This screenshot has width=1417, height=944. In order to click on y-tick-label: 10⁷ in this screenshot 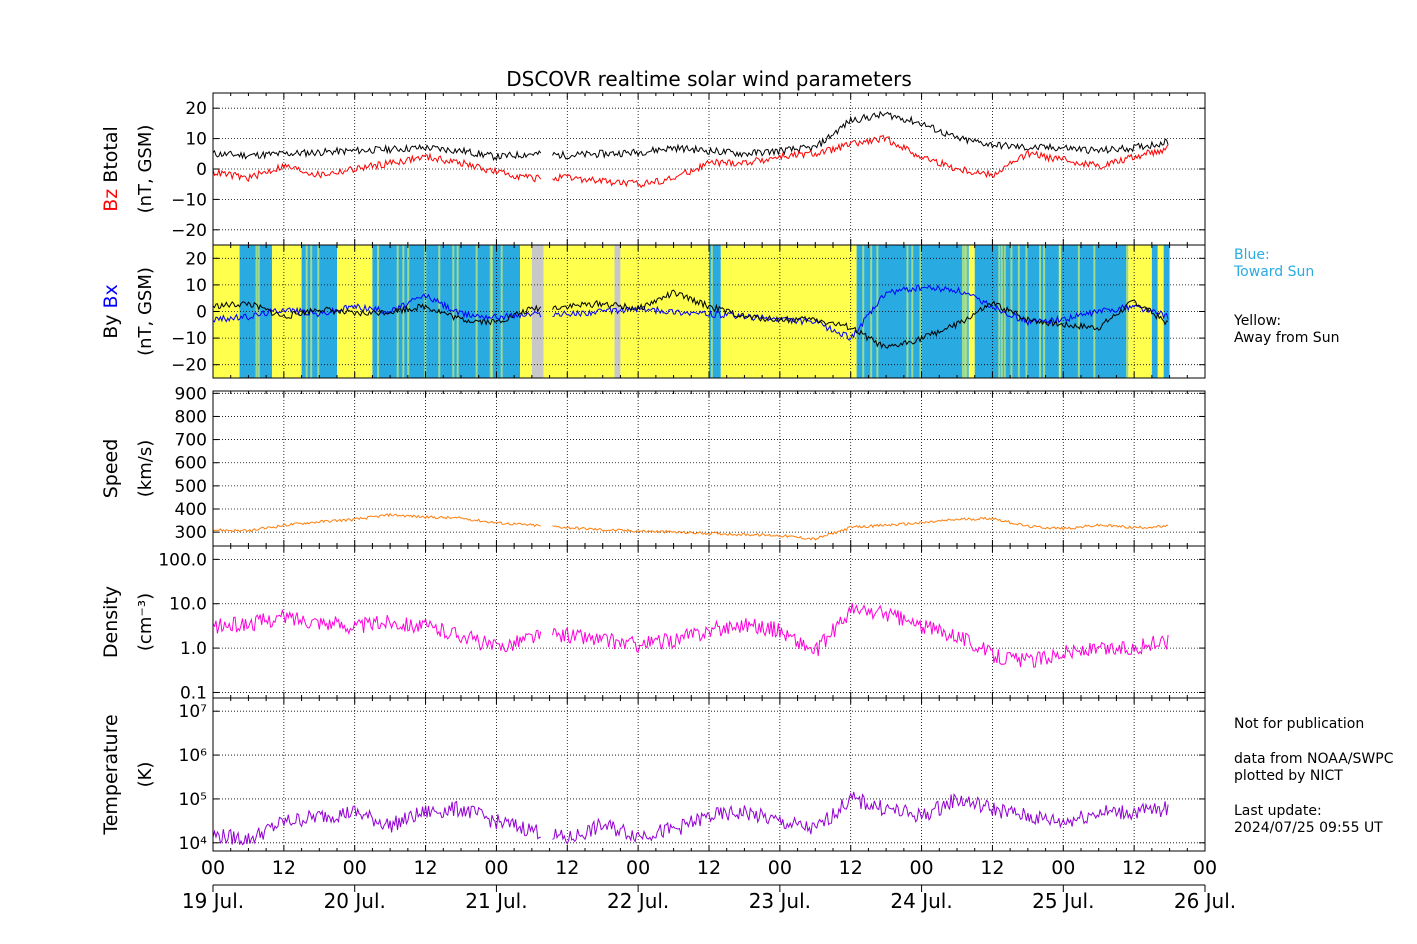, I will do `click(193, 712)`.